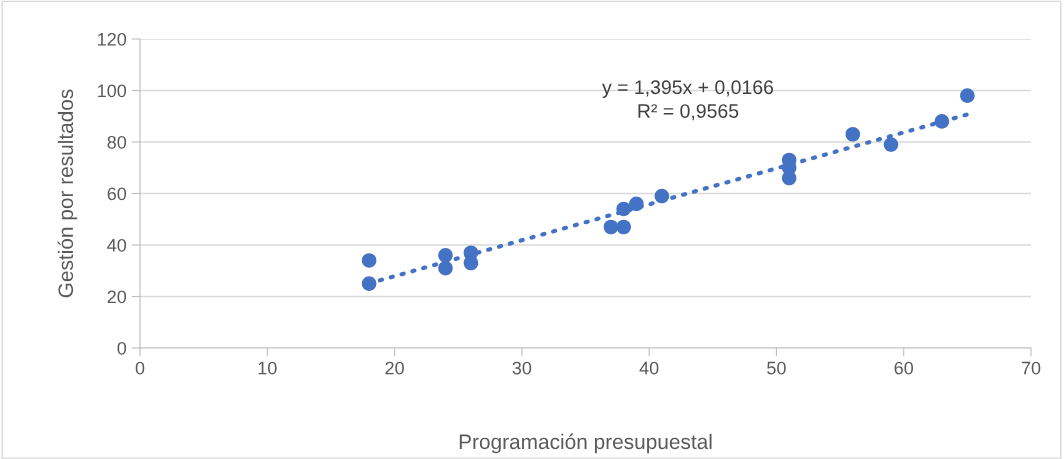  What do you see at coordinates (67, 193) in the screenshot?
I see `y-axis-title: Gestión por resultados` at bounding box center [67, 193].